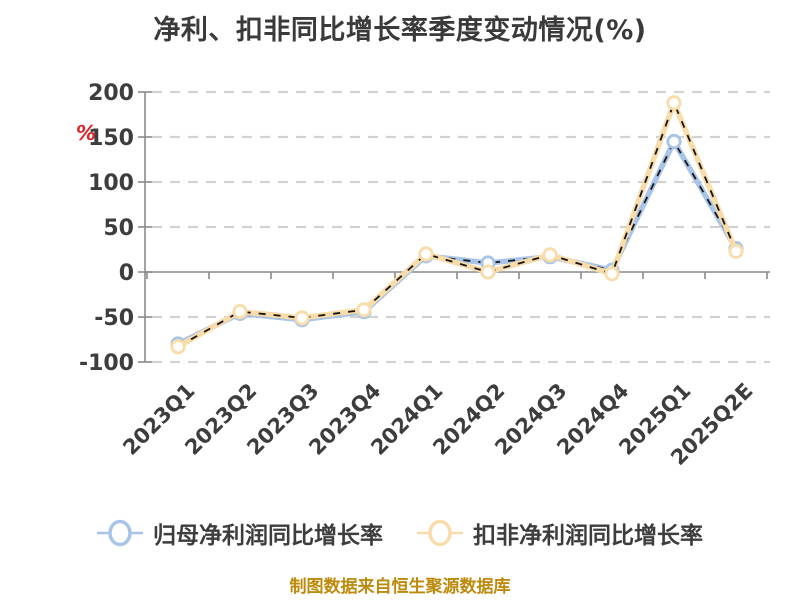  Describe the element at coordinates (400, 30) in the screenshot. I see `chart-title: 净利、扣非同比增长率季度变动情况(%)` at that location.